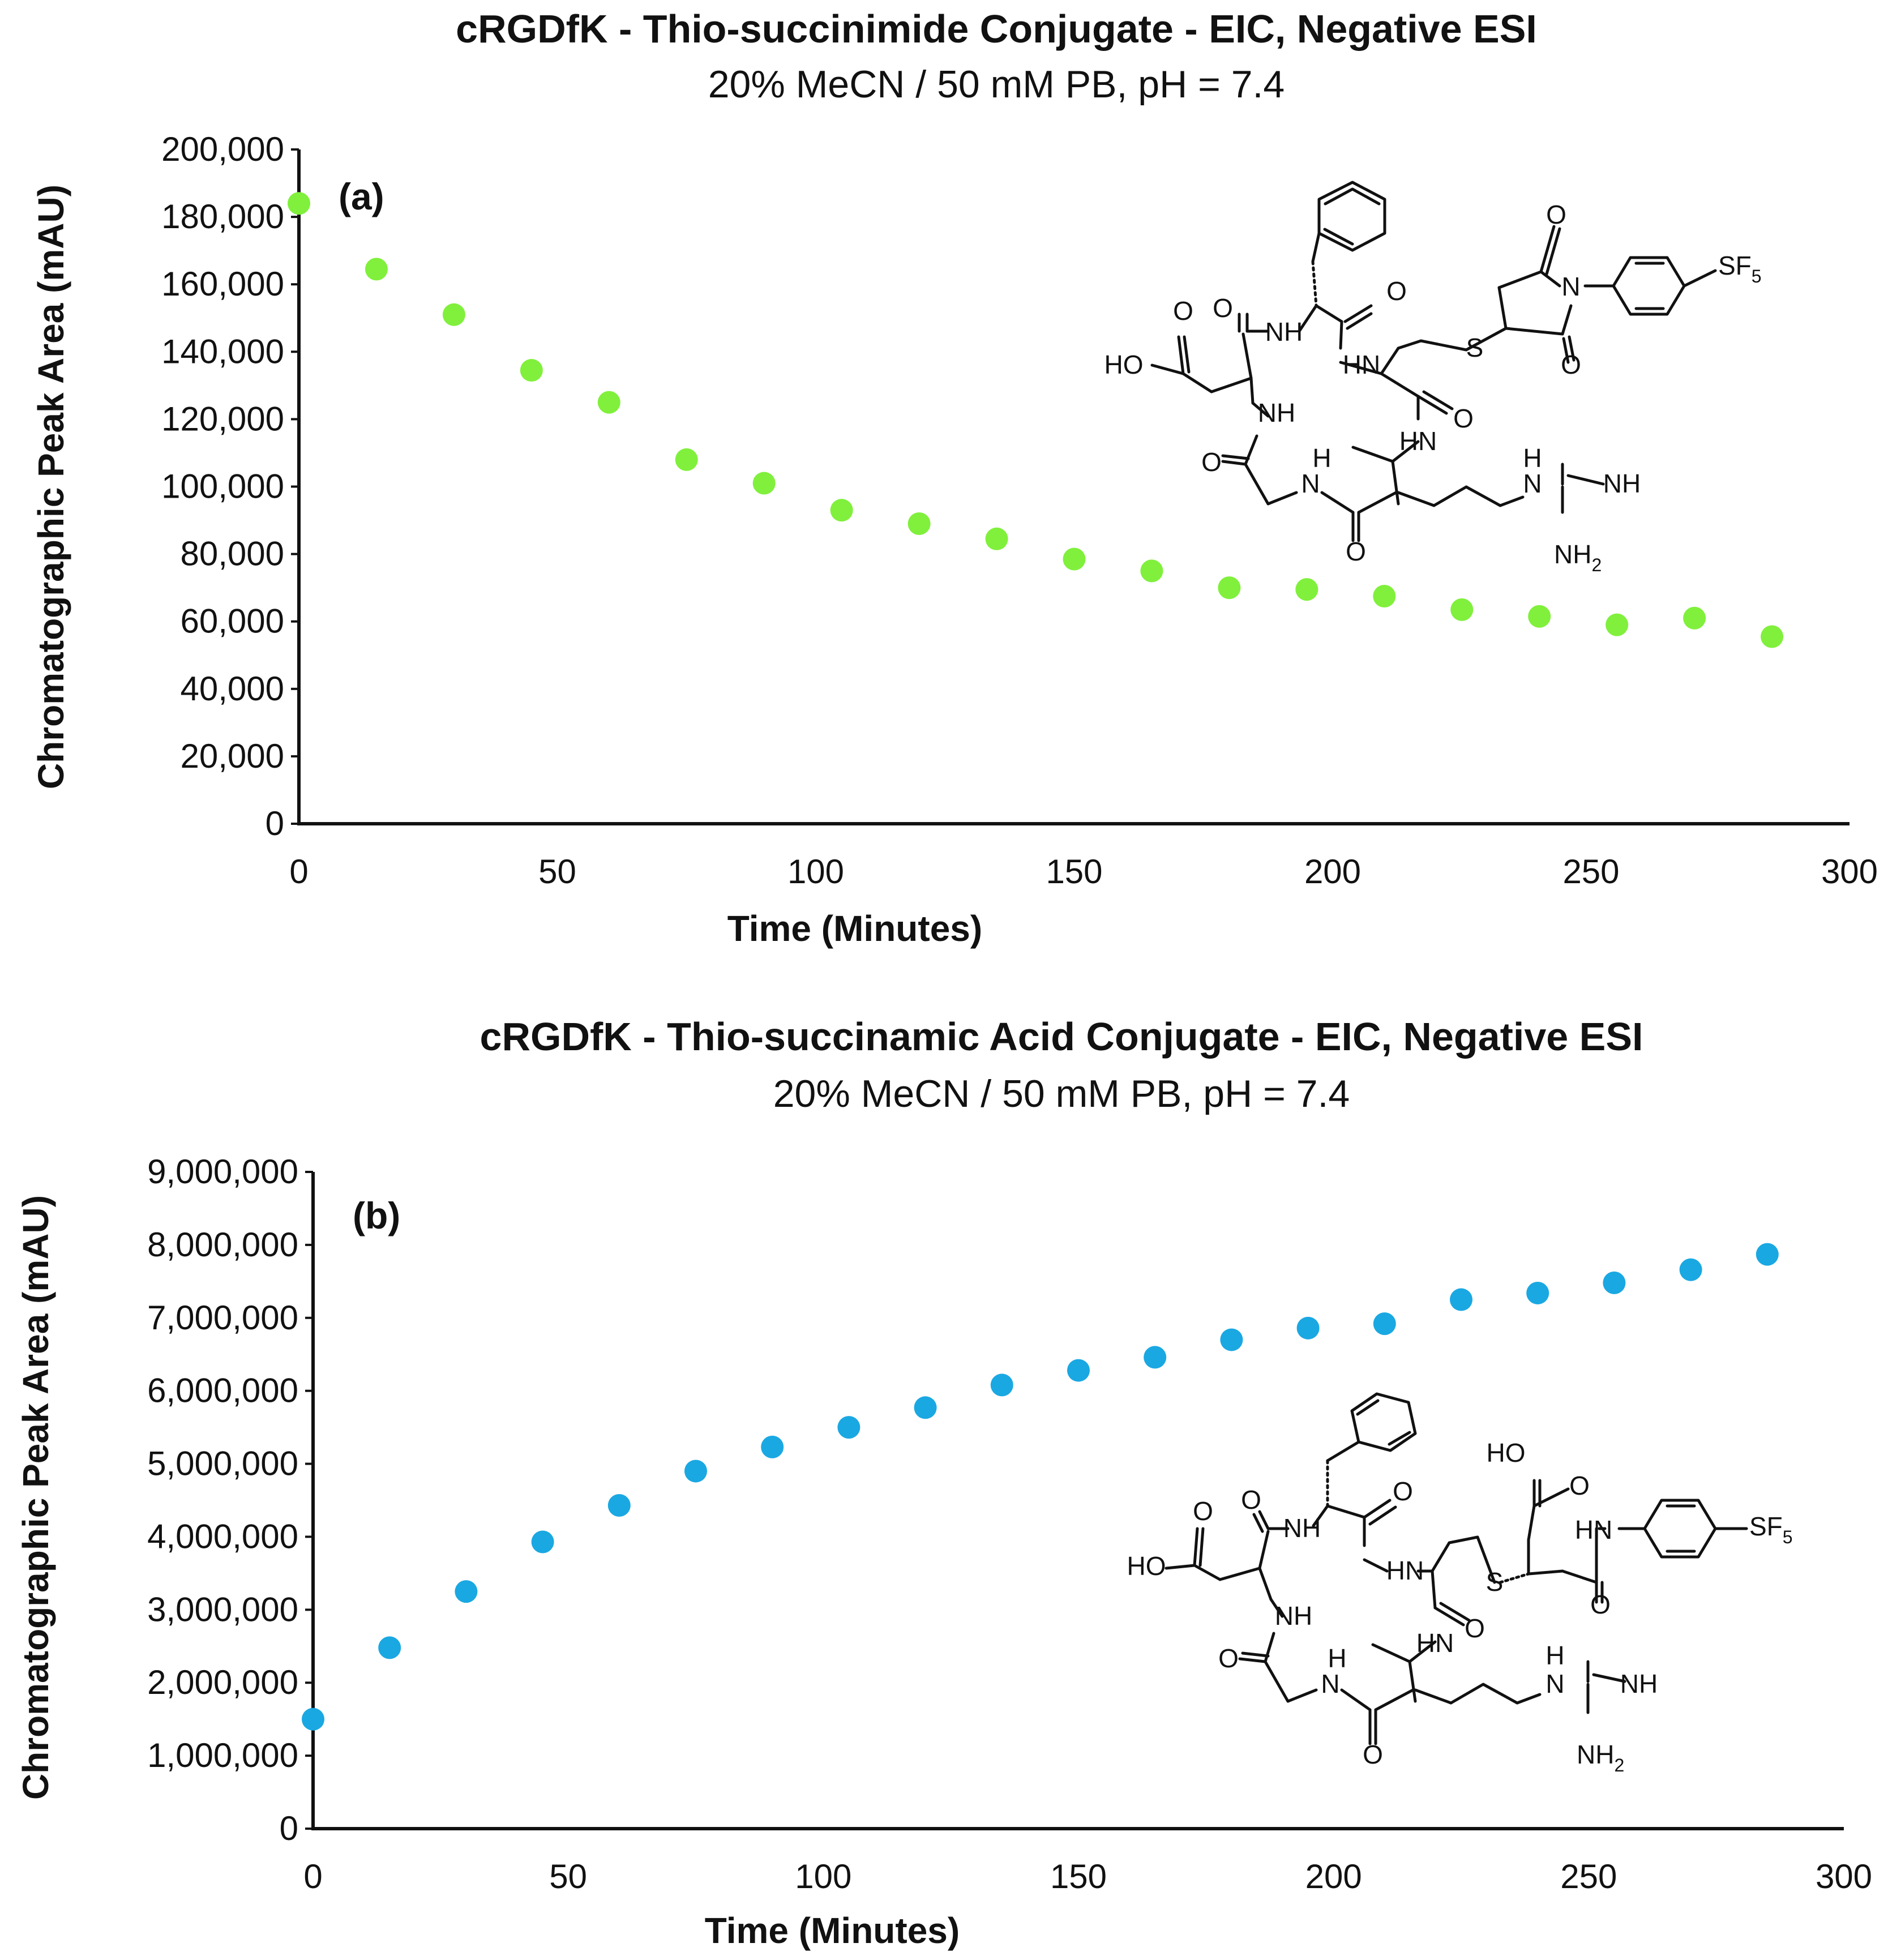  What do you see at coordinates (232, 689) in the screenshot?
I see `y-tick-label: 40,000` at bounding box center [232, 689].